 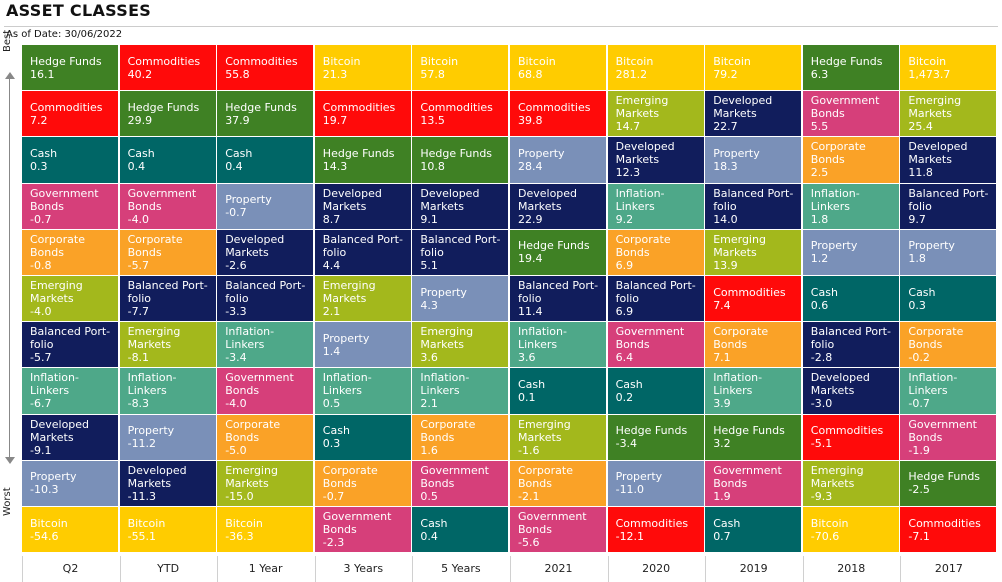 I want to click on quilt-cell: Corporate Bonds -5.7, so click(x=168, y=252).